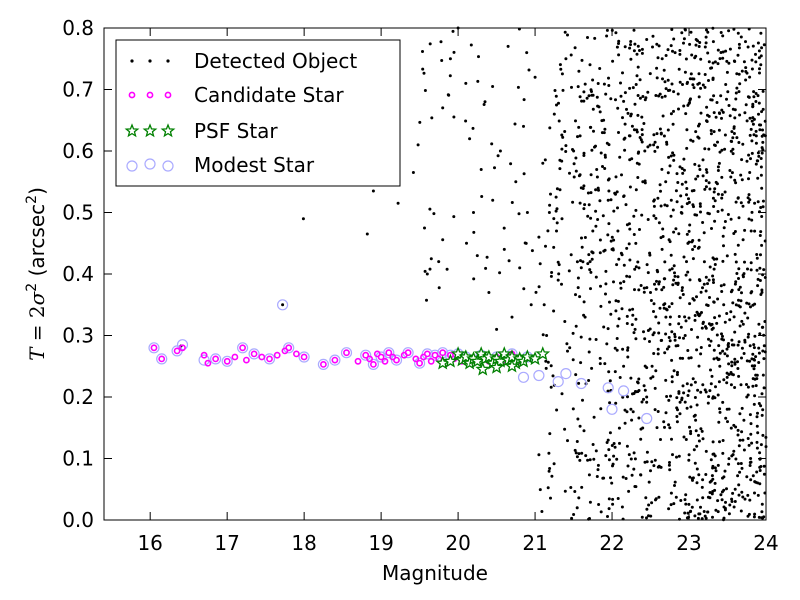  Describe the element at coordinates (168, 95) in the screenshot. I see `legend-marker-candidate` at that location.